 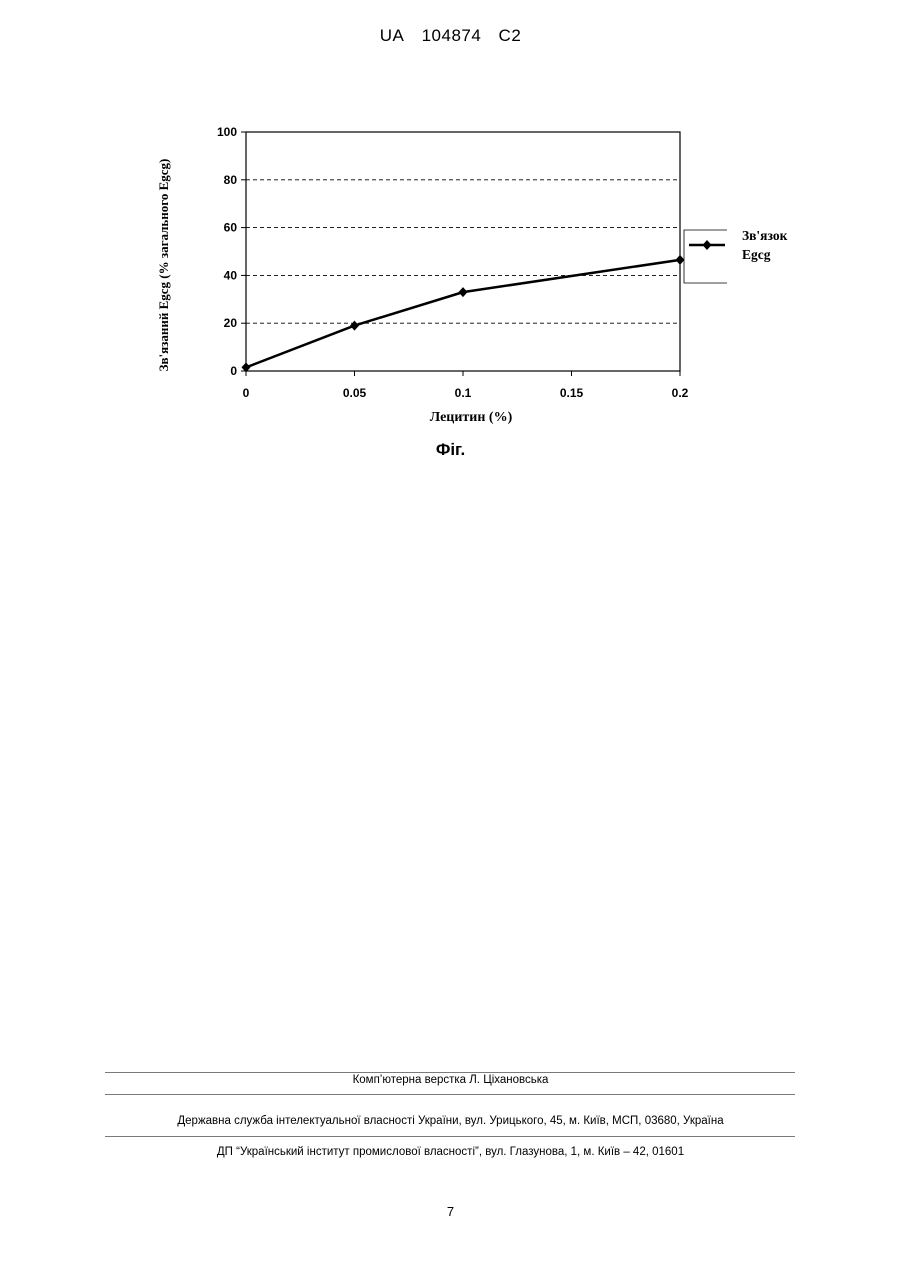 I want to click on x-tick-label: 0.2, so click(x=680, y=393).